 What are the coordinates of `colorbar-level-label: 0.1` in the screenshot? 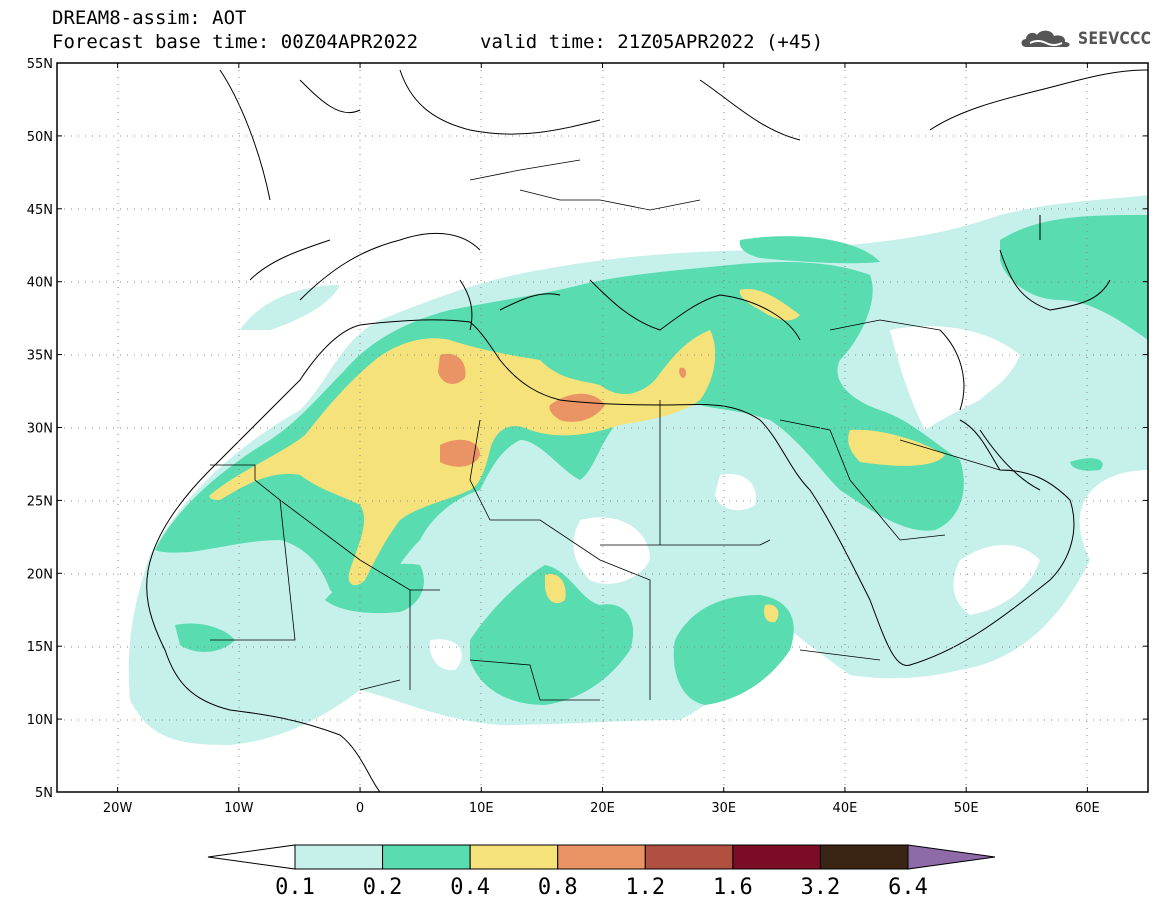 It's located at (295, 887).